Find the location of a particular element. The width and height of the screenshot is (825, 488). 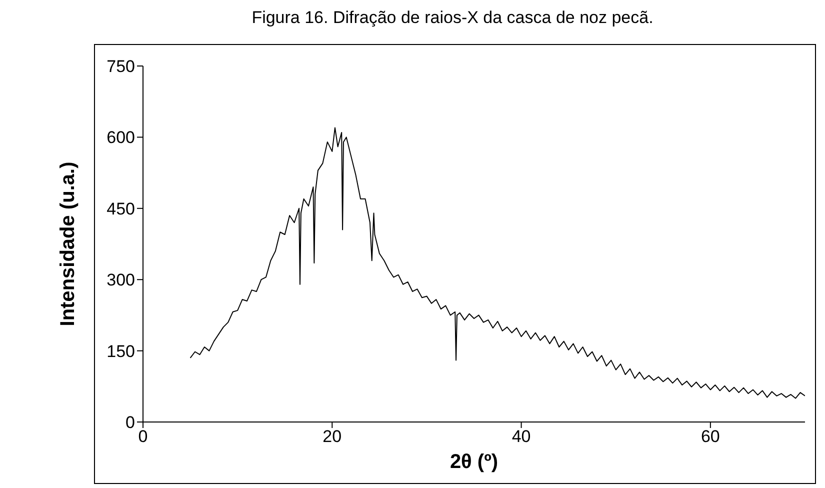

y-tick-label: 600 is located at coordinates (120, 138).